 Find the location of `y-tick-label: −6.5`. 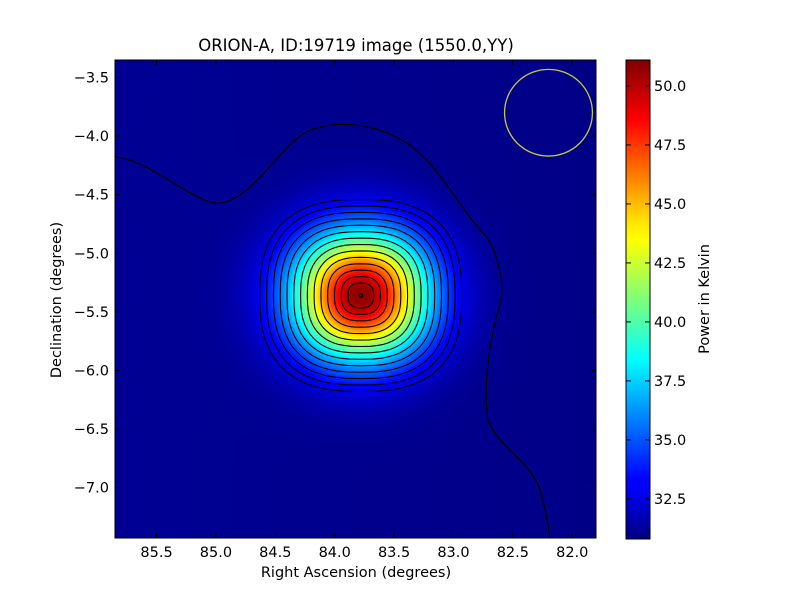

y-tick-label: −6.5 is located at coordinates (91, 430).